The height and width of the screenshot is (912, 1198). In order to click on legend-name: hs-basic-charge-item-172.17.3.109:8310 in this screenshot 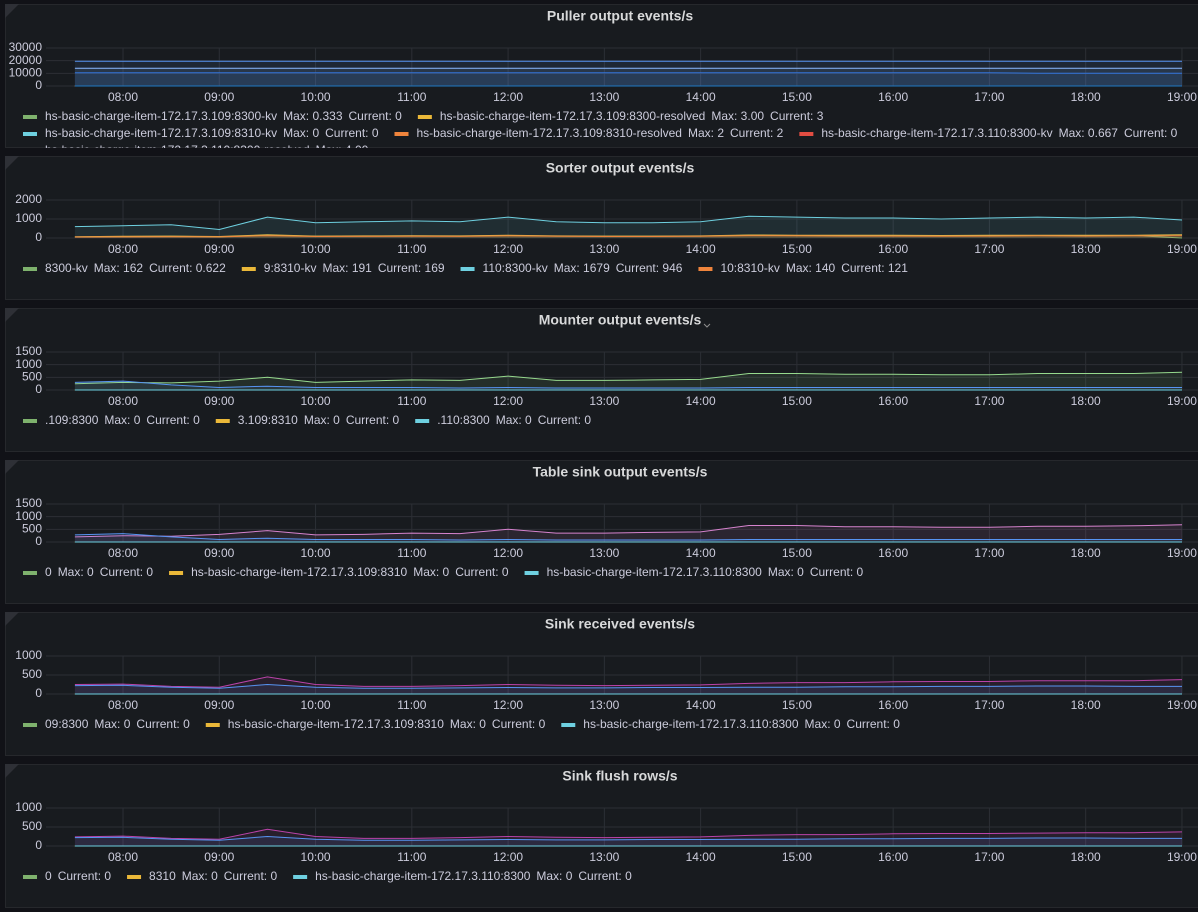, I will do `click(336, 724)`.